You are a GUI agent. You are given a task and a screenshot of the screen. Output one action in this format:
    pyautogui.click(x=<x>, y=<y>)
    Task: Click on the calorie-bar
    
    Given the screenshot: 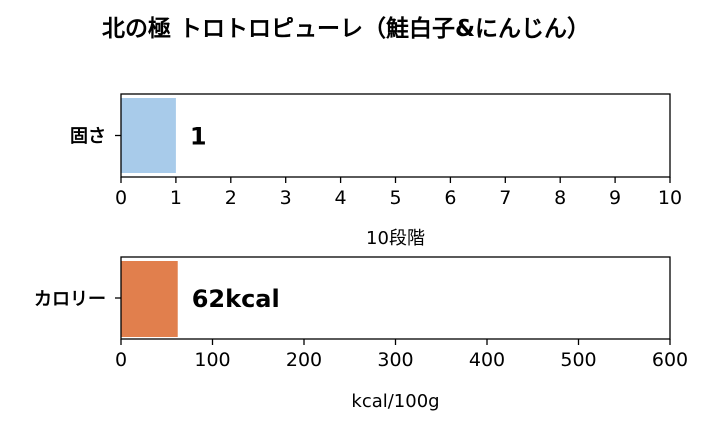 What is the action you would take?
    pyautogui.click(x=149, y=299)
    